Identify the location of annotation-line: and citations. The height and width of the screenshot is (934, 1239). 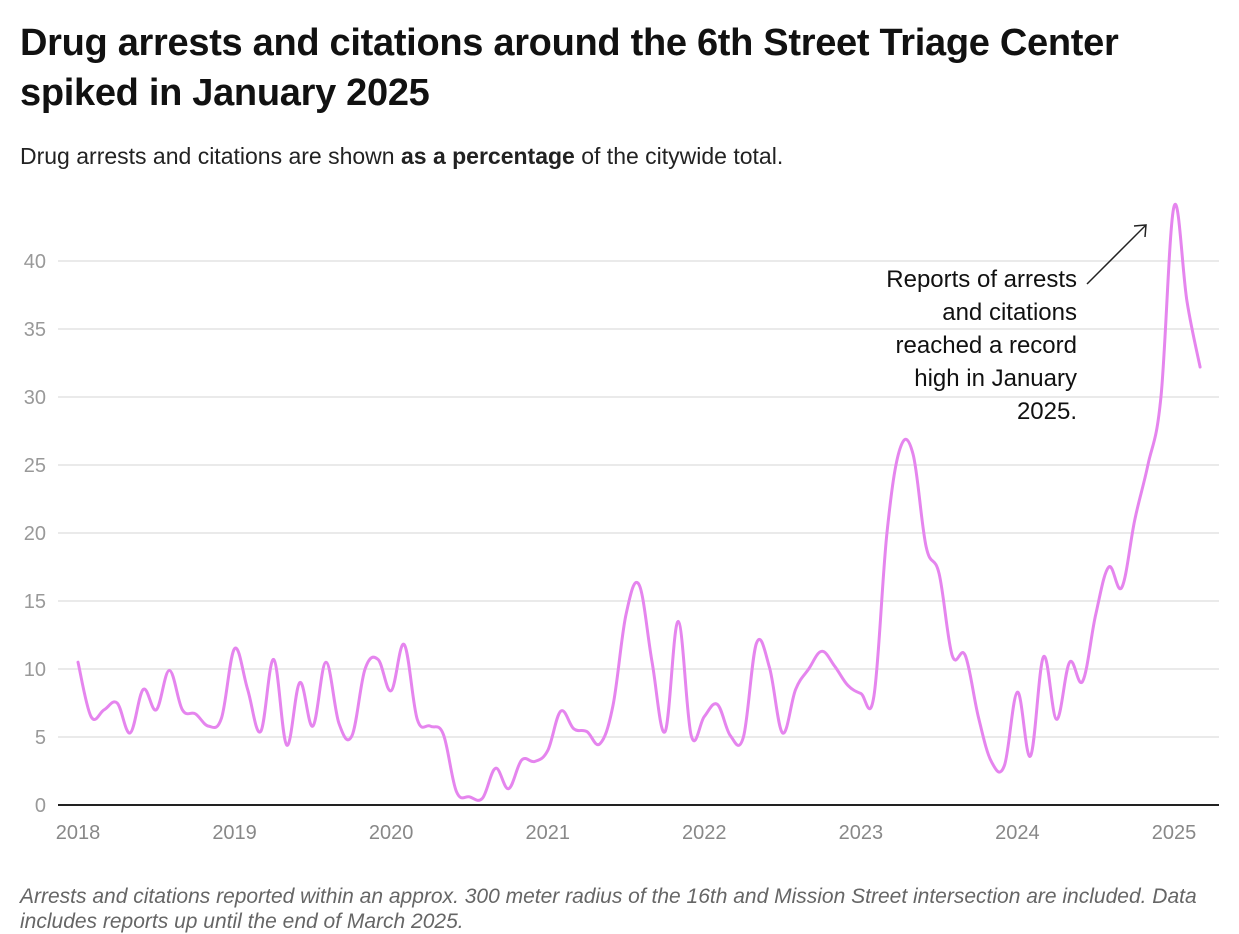
(1009, 312).